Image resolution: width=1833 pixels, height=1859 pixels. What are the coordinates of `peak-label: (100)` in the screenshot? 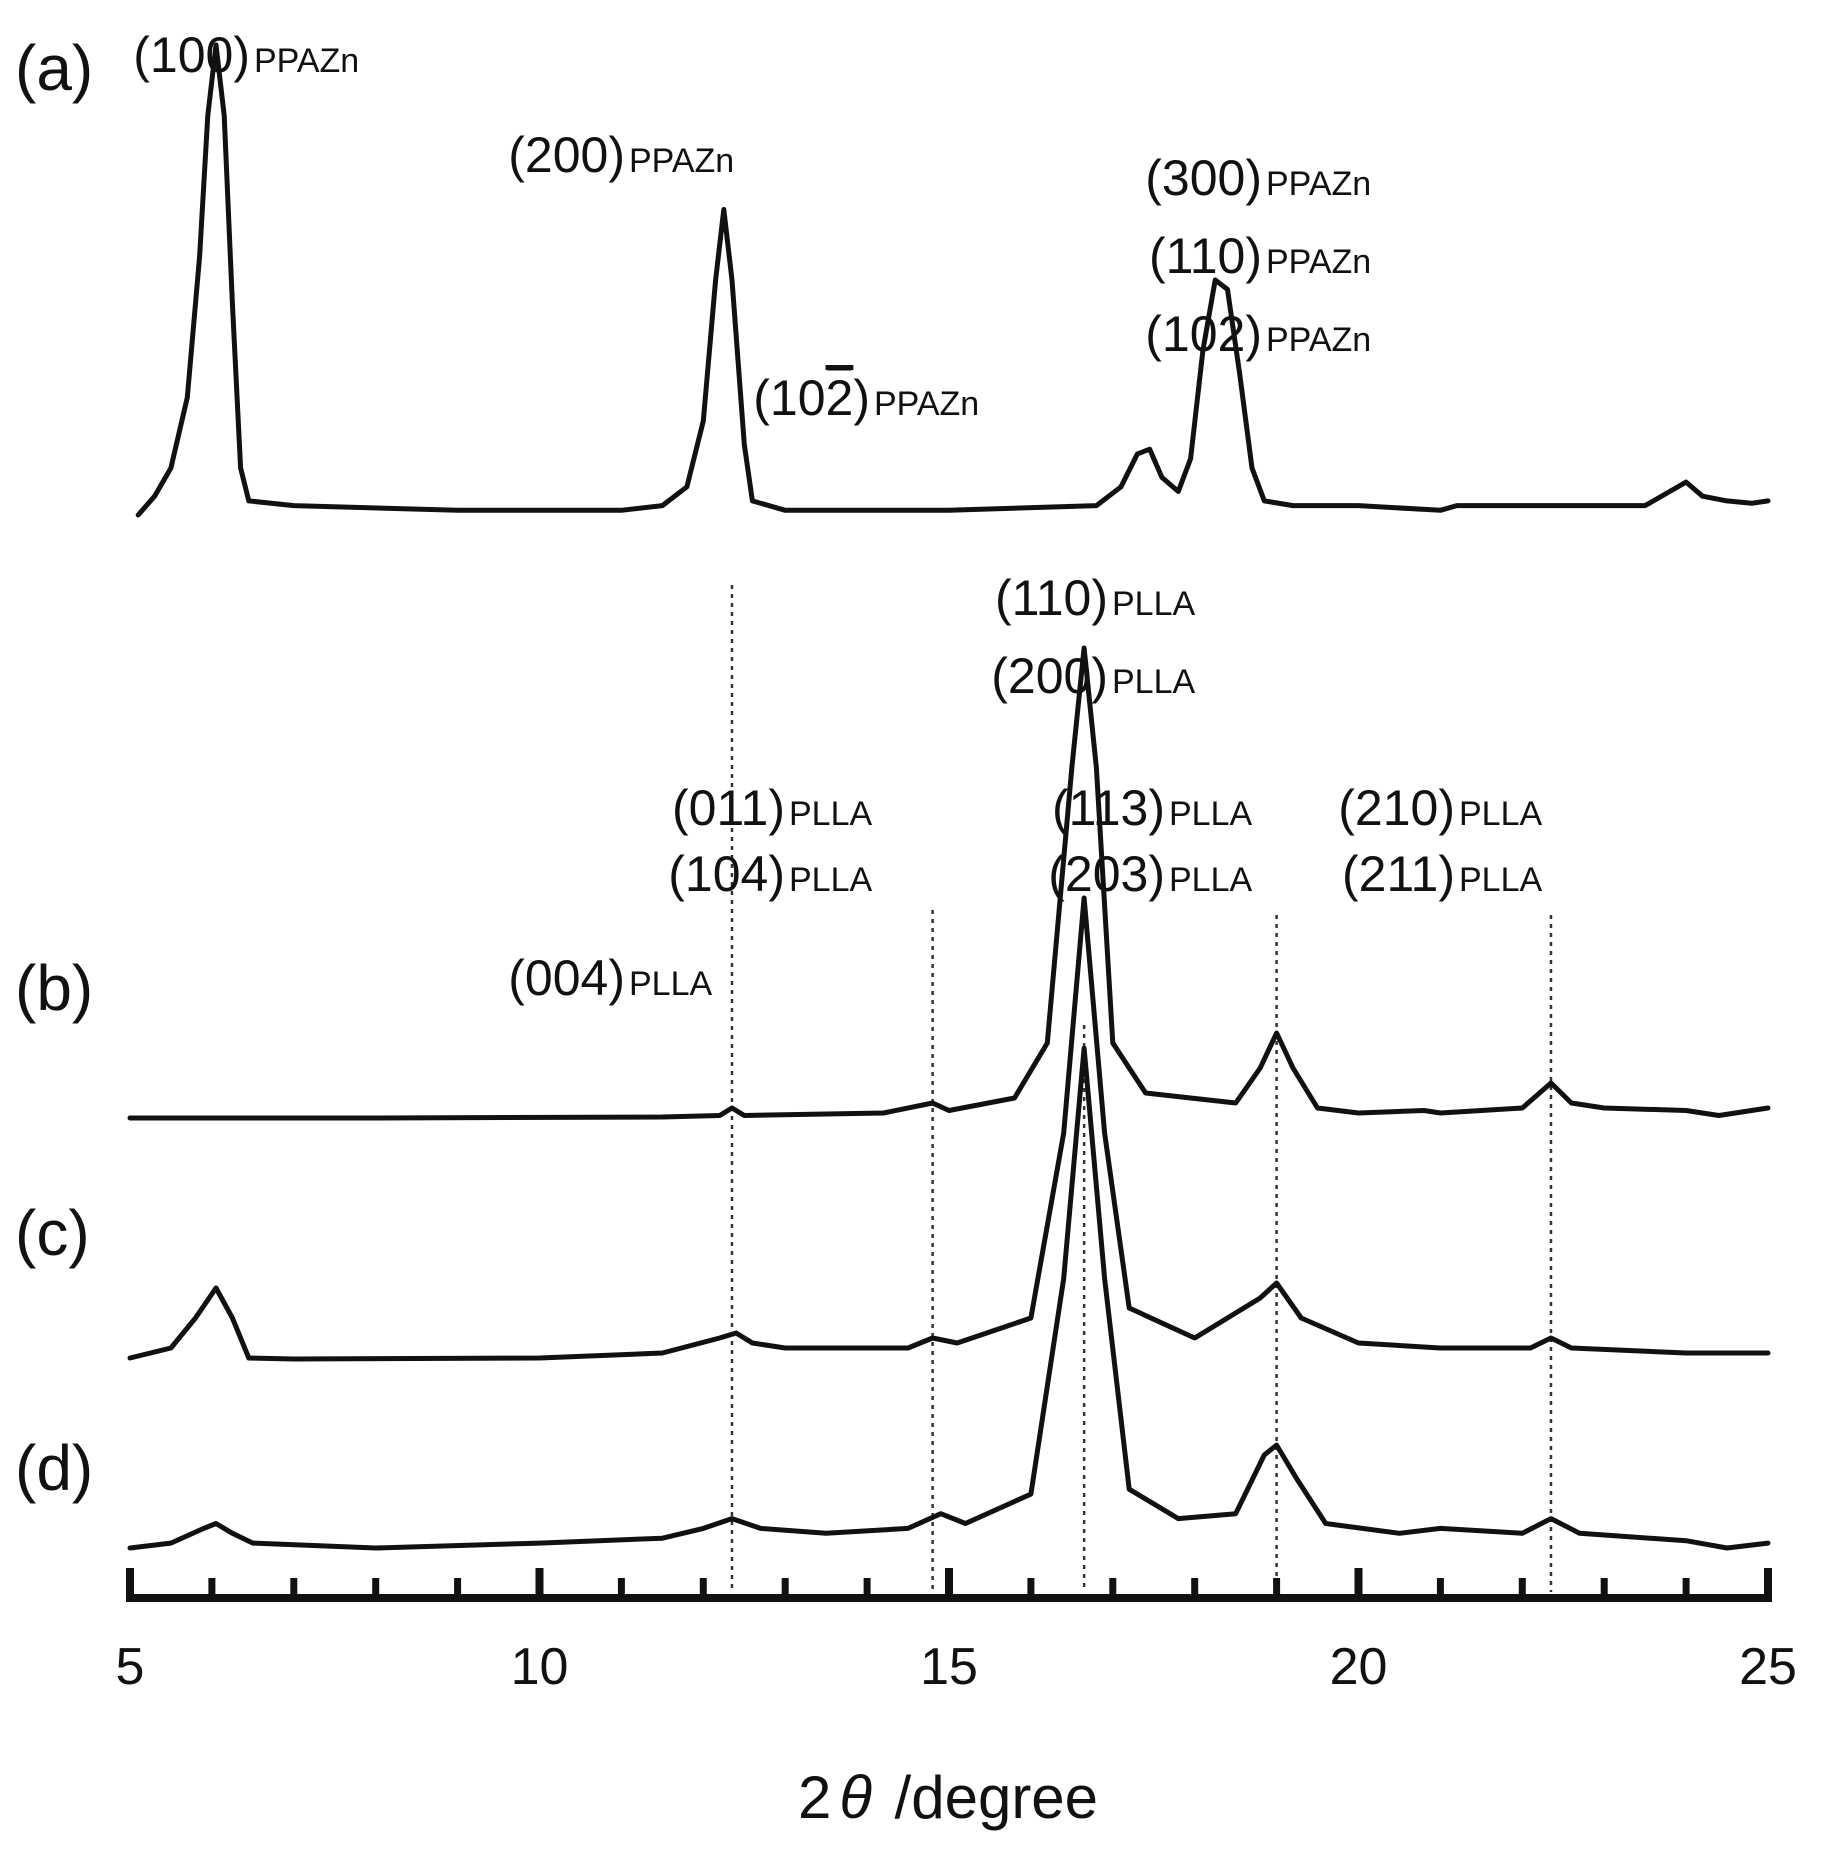 It's located at (191, 55).